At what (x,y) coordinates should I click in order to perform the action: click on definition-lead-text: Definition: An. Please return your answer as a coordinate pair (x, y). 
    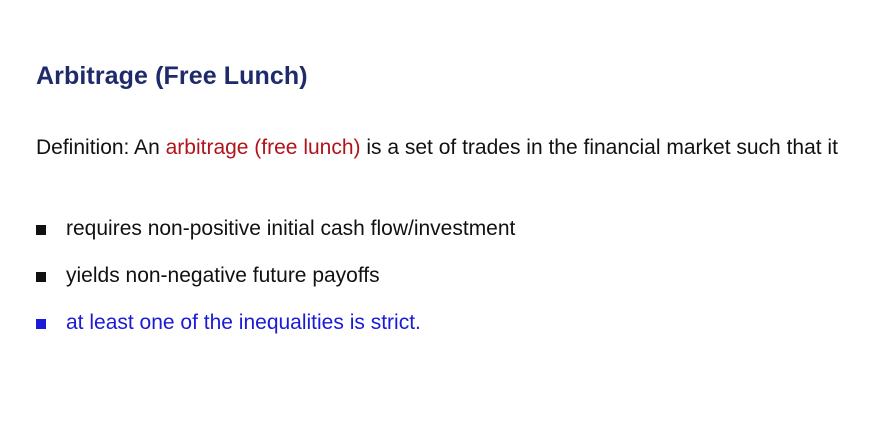
    Looking at the image, I should click on (101, 147).